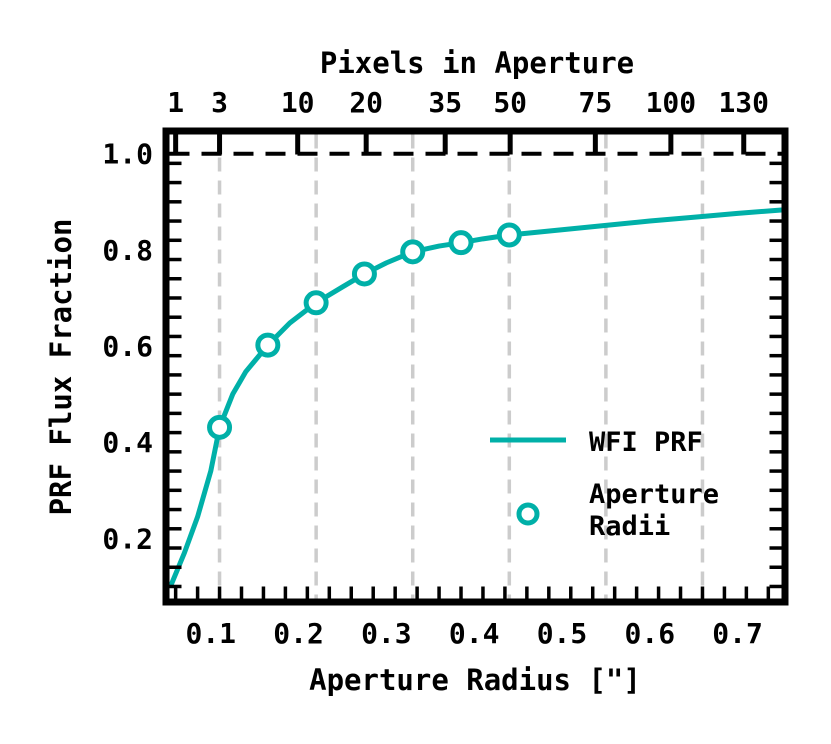 The height and width of the screenshot is (744, 831). I want to click on legend-circle-marker, so click(528, 514).